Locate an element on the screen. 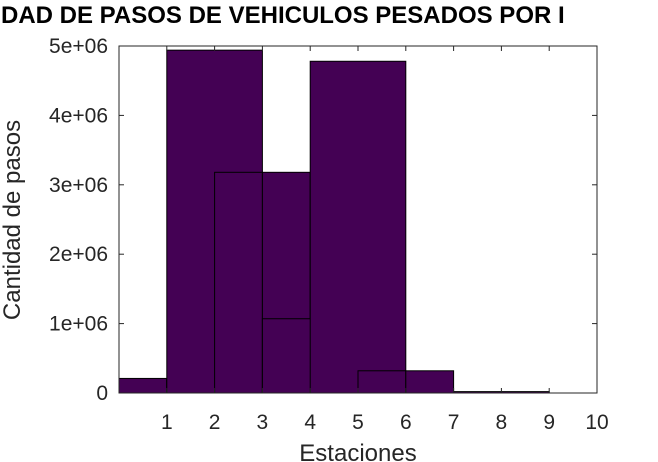 Image resolution: width=658 pixels, height=462 pixels. x-axis-label: Estaciones is located at coordinates (357, 451).